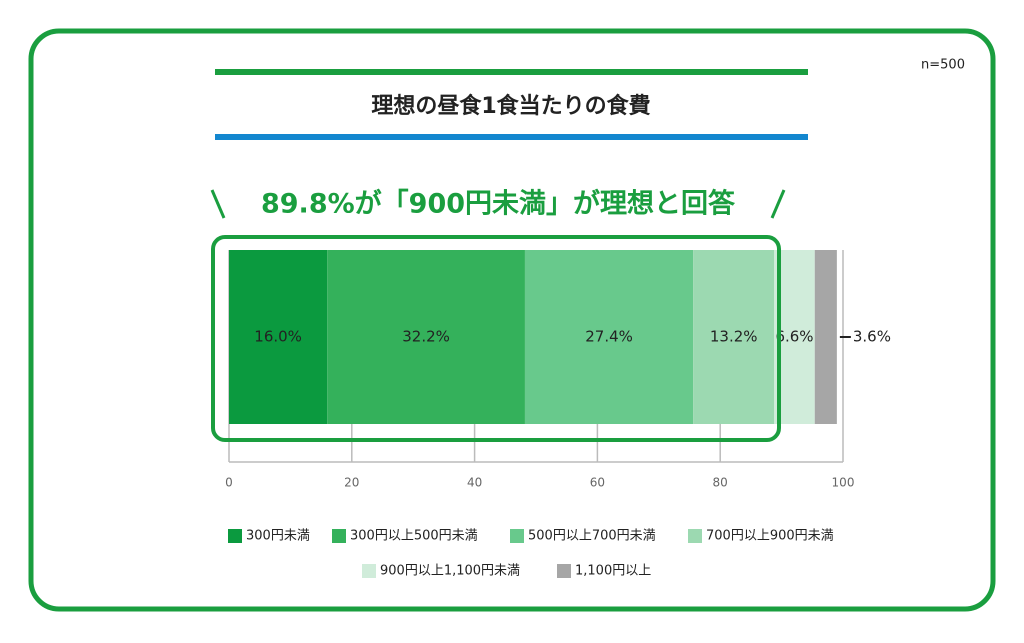  Describe the element at coordinates (510, 106) in the screenshot. I see `chart-title: 理想の昼食1食当たりの食費` at that location.